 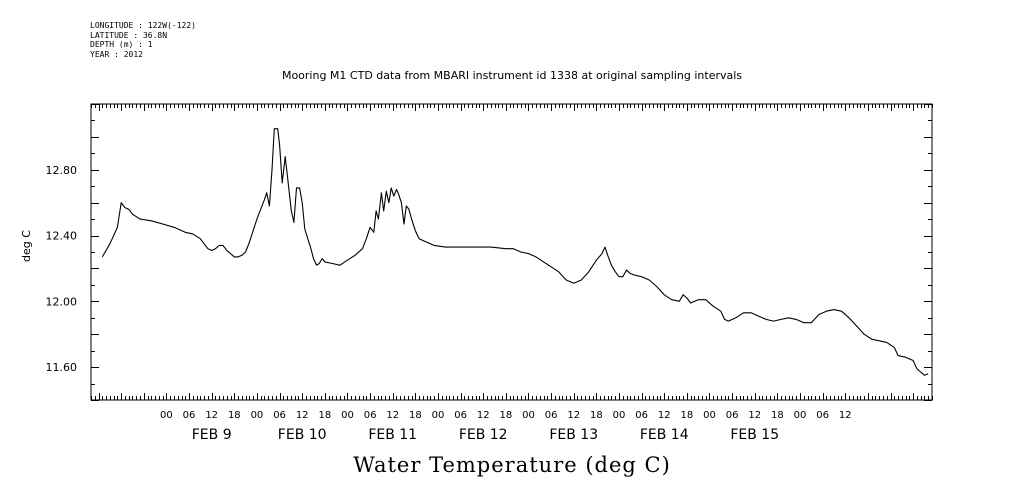 I want to click on longitude-label: LONGITUDE : 122W(-122), so click(x=143, y=25).